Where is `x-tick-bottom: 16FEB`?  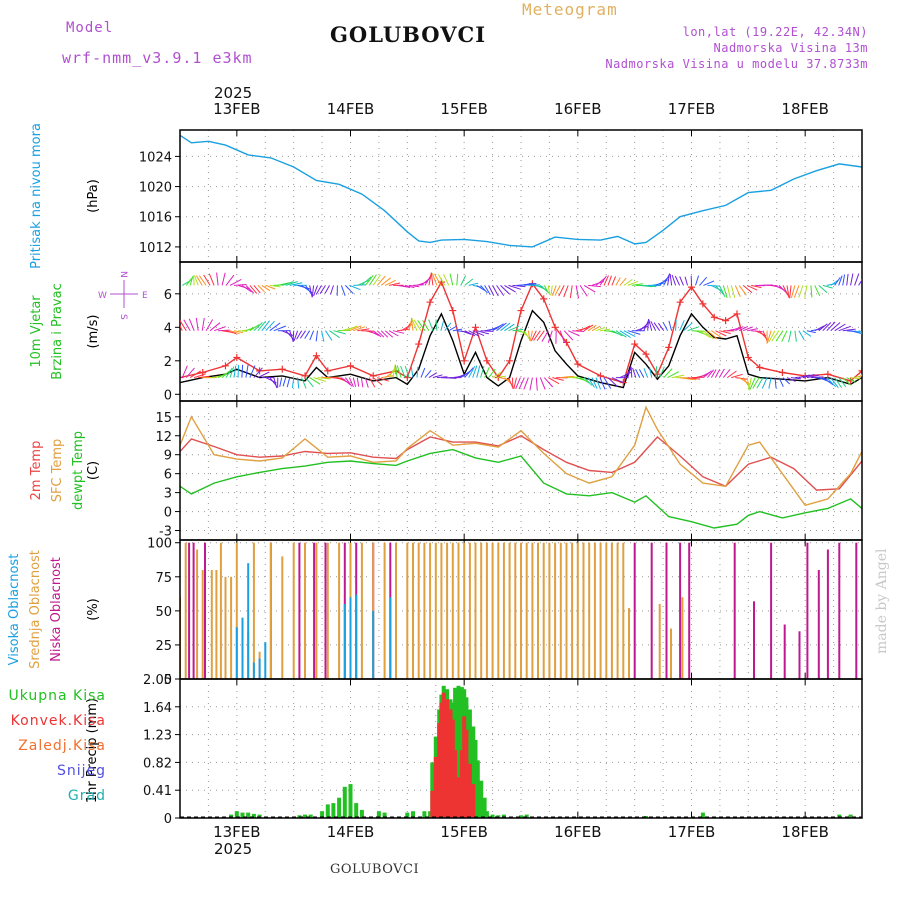 x-tick-bottom: 16FEB is located at coordinates (577, 832).